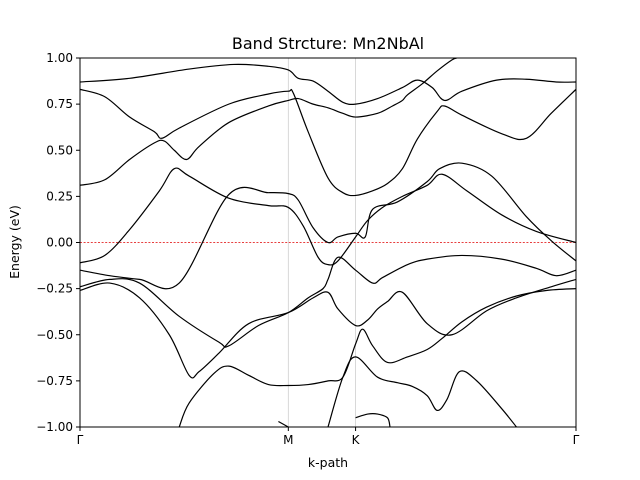 The image size is (640, 480). Describe the element at coordinates (54, 427) in the screenshot. I see `y-tick-label: −1.00` at that location.